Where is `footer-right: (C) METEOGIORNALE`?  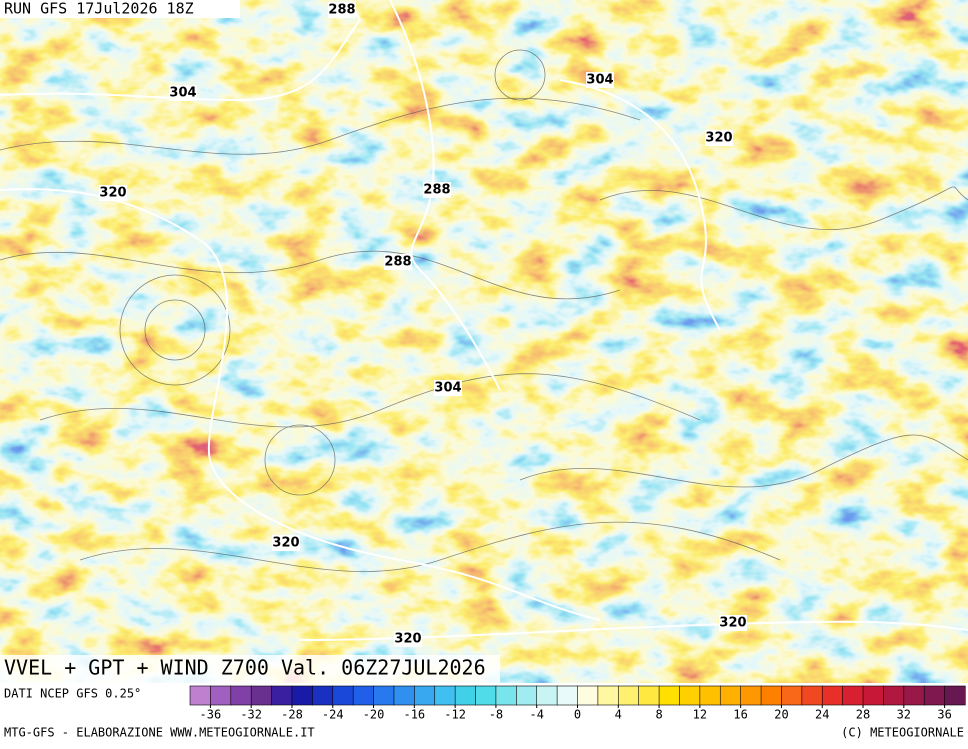
footer-right: (C) METEOGIORNALE is located at coordinates (902, 733).